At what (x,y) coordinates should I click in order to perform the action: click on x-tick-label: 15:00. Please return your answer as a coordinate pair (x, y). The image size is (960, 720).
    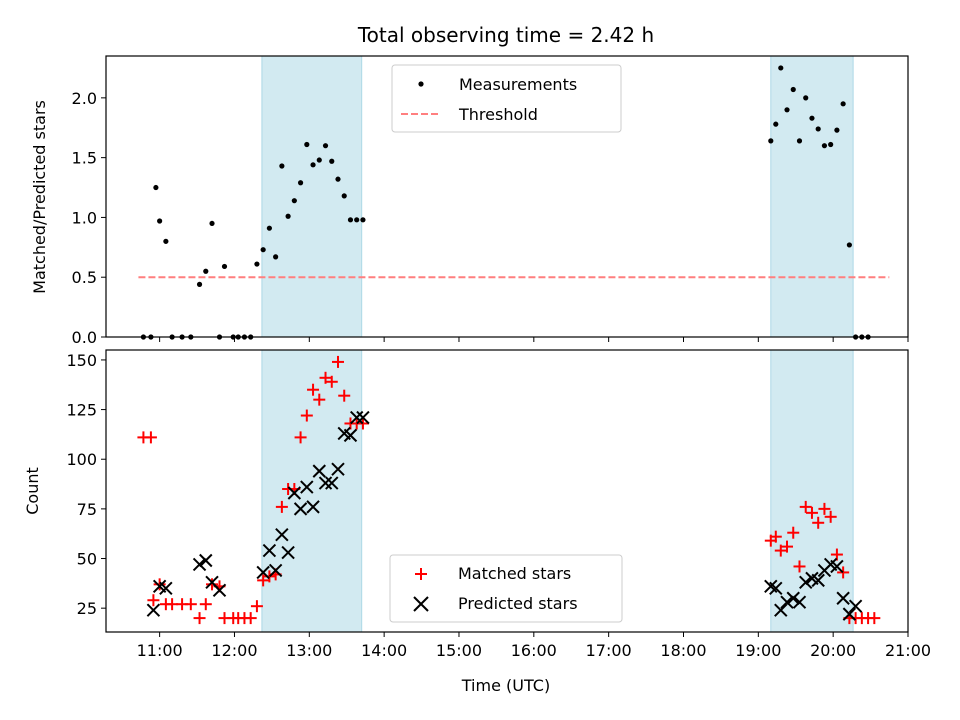
    Looking at the image, I should click on (459, 650).